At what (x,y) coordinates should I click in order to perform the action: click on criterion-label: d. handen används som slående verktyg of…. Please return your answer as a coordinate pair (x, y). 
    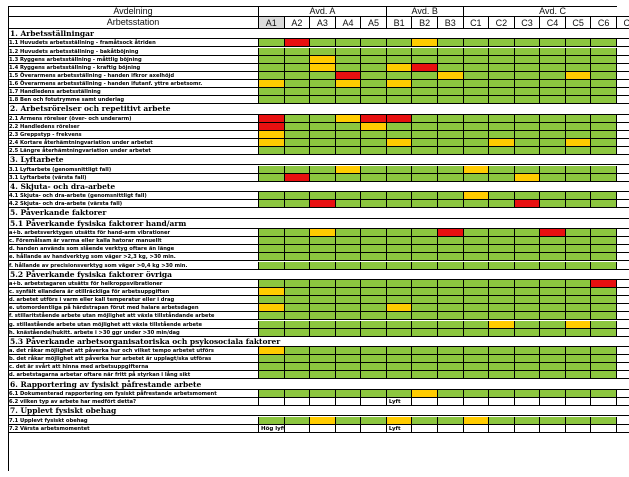
    Looking at the image, I should click on (133, 249).